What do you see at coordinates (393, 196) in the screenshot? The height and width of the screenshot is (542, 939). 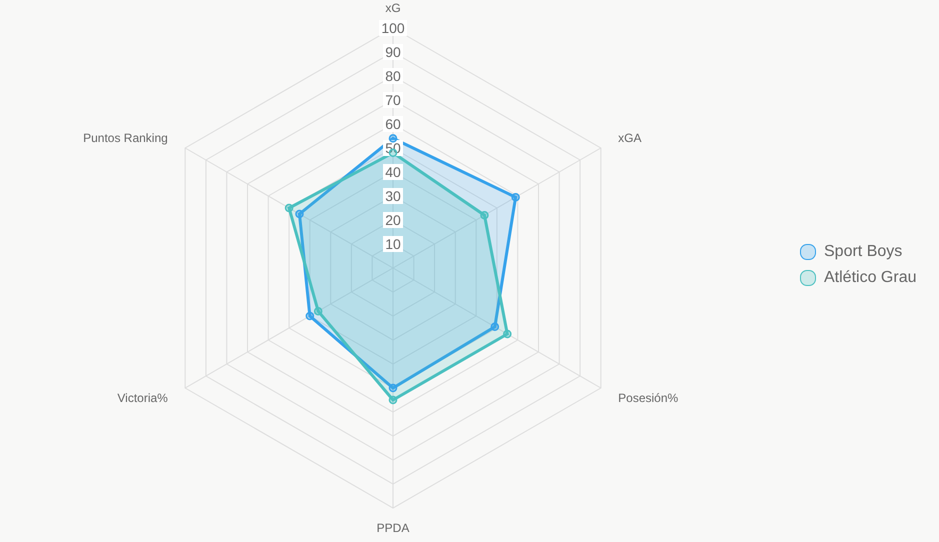 I see `y-tick-label: 30` at bounding box center [393, 196].